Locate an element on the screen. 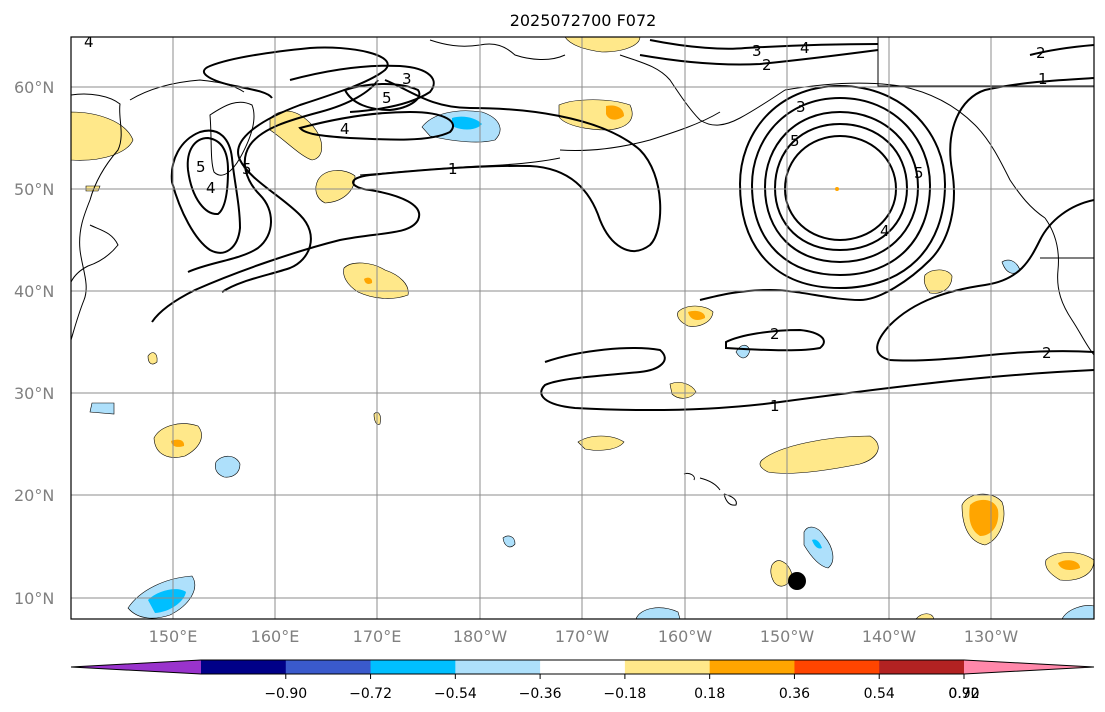 Image resolution: width=1105 pixels, height=712 pixels. contour-5-west is located at coordinates (208, 175).